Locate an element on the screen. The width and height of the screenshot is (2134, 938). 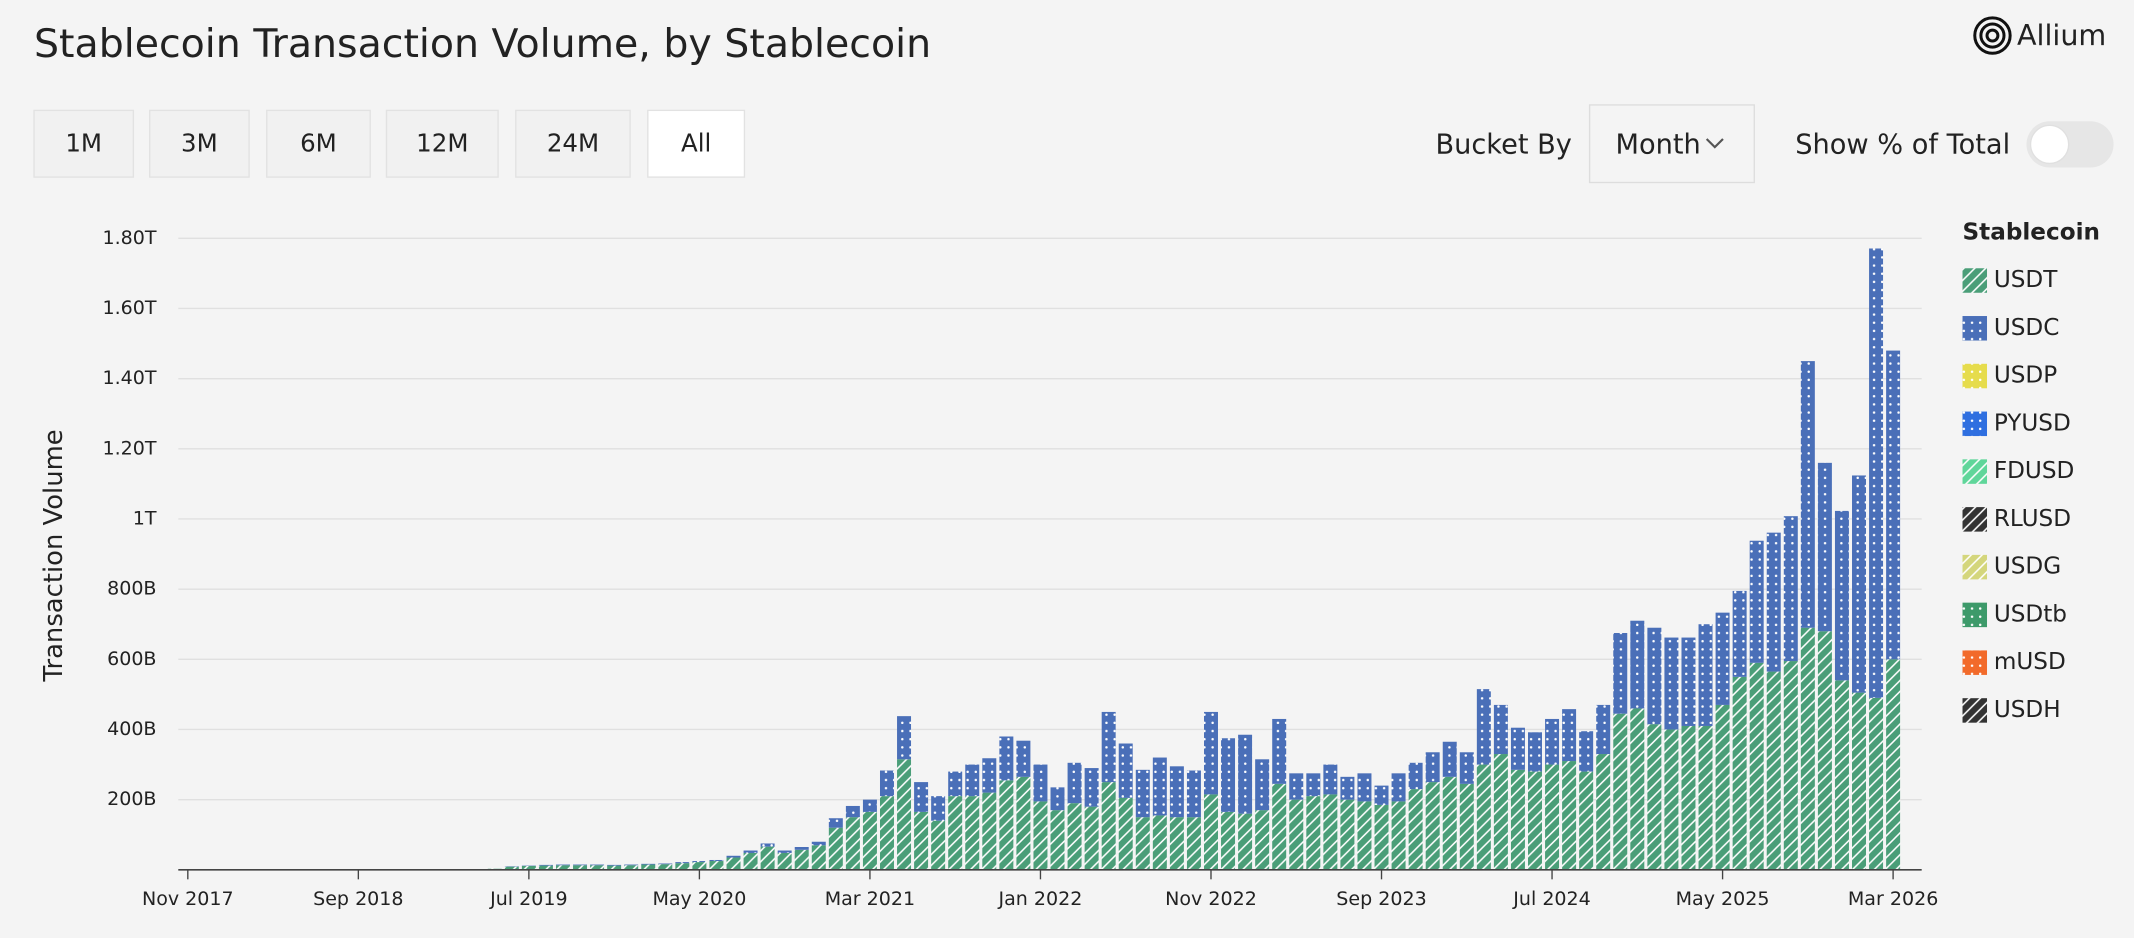
y-tick-label: 1T is located at coordinates (145, 518).